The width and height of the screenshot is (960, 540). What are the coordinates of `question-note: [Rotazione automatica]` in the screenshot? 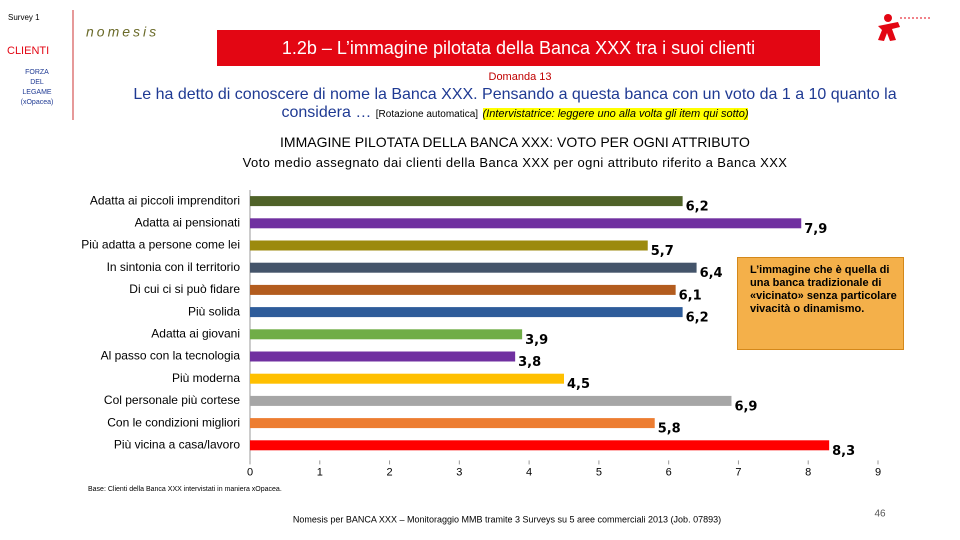 It's located at (427, 114).